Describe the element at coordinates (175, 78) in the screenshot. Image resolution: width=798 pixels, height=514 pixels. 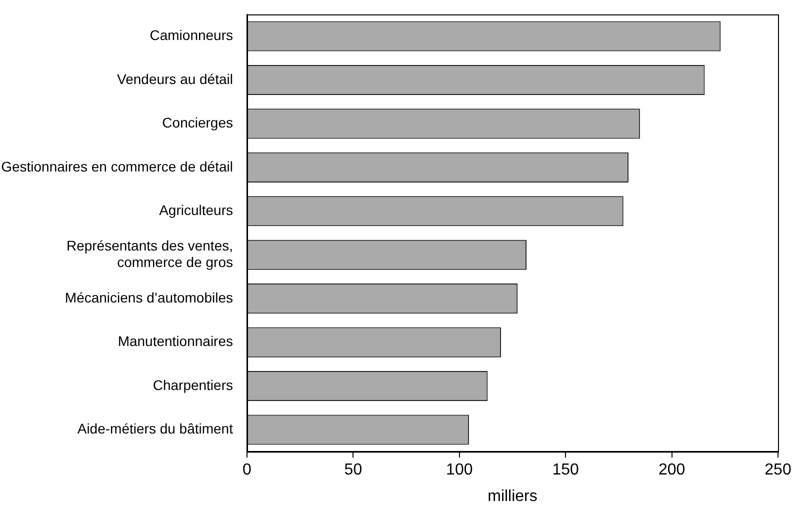
I see `y-tick-label: Vendeurs au détail` at that location.